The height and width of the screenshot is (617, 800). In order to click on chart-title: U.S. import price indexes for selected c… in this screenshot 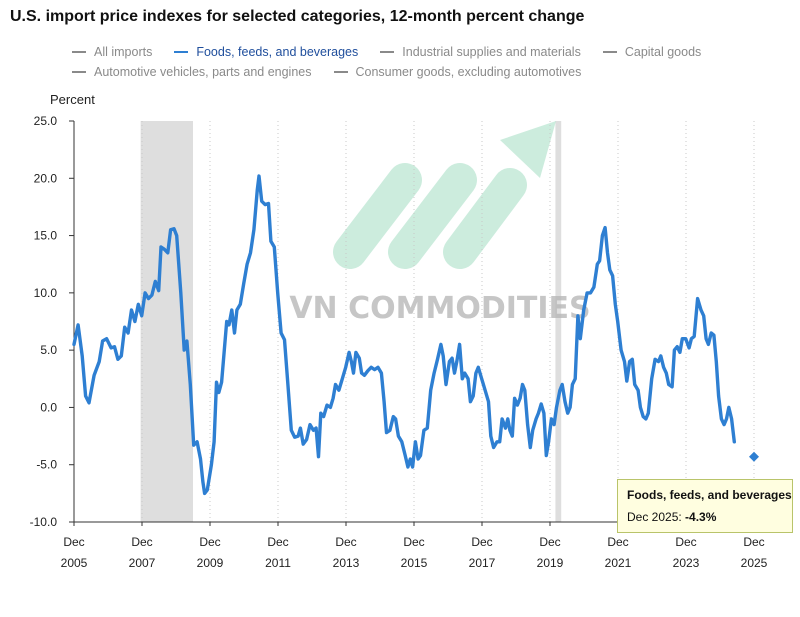, I will do `click(297, 16)`.